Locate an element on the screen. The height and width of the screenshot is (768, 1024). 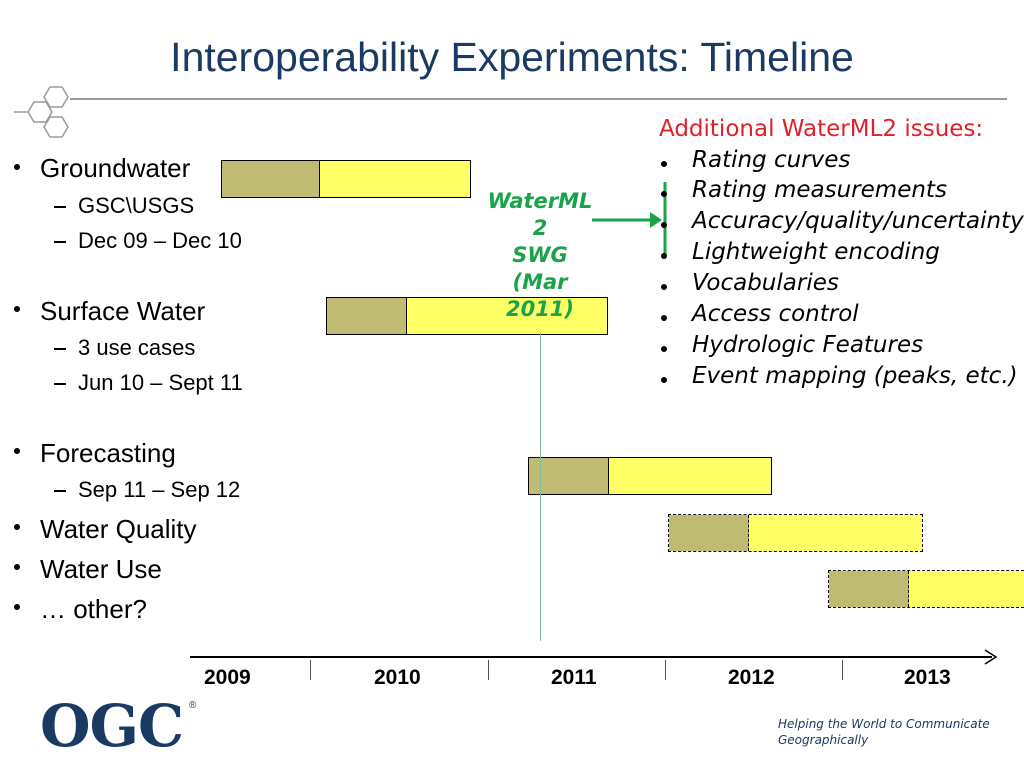
hexagon-logo-icon is located at coordinates (41, 112).